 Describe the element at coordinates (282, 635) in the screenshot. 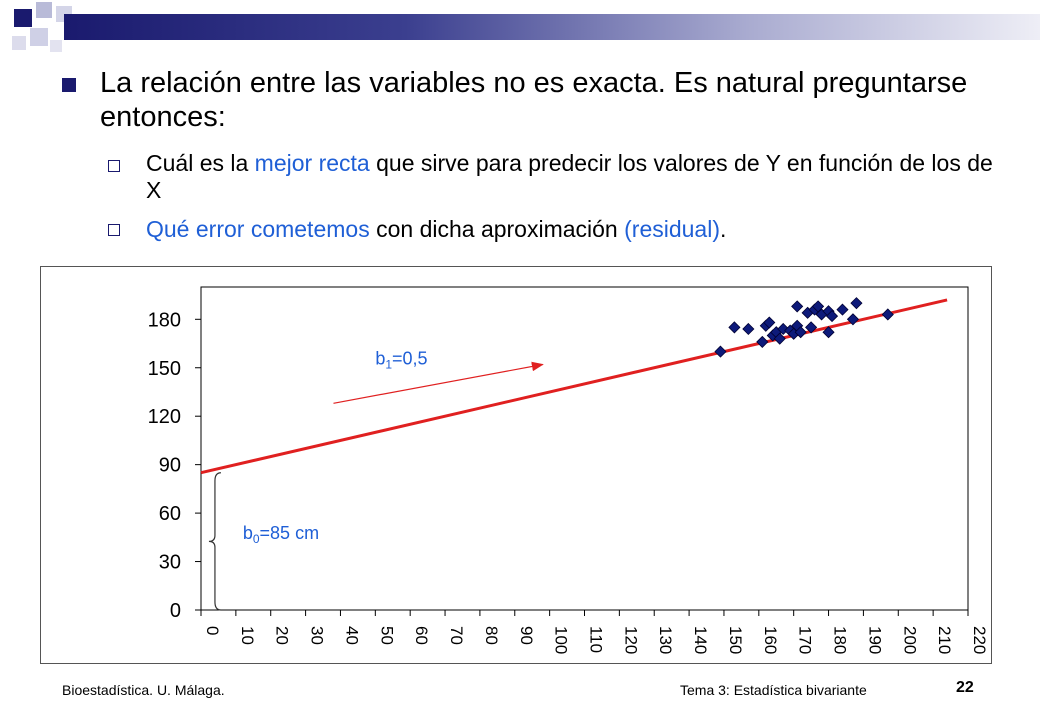

I see `x-tick-label: 20` at that location.